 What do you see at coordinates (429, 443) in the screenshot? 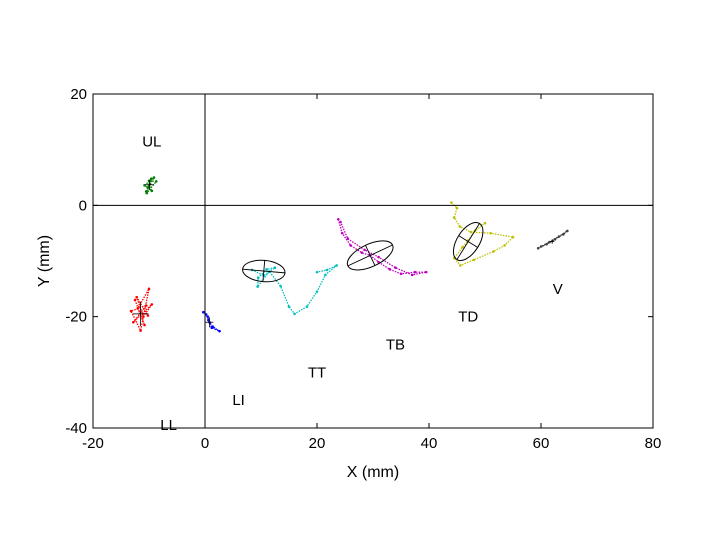
I see `x-tick-label: 40` at bounding box center [429, 443].